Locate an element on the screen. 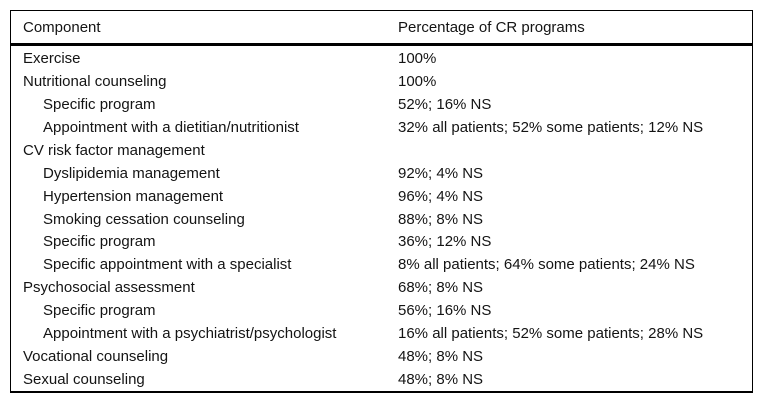 This screenshot has width=766, height=407. table-row: Hypertension management 96%; 4% NS is located at coordinates (381, 196).